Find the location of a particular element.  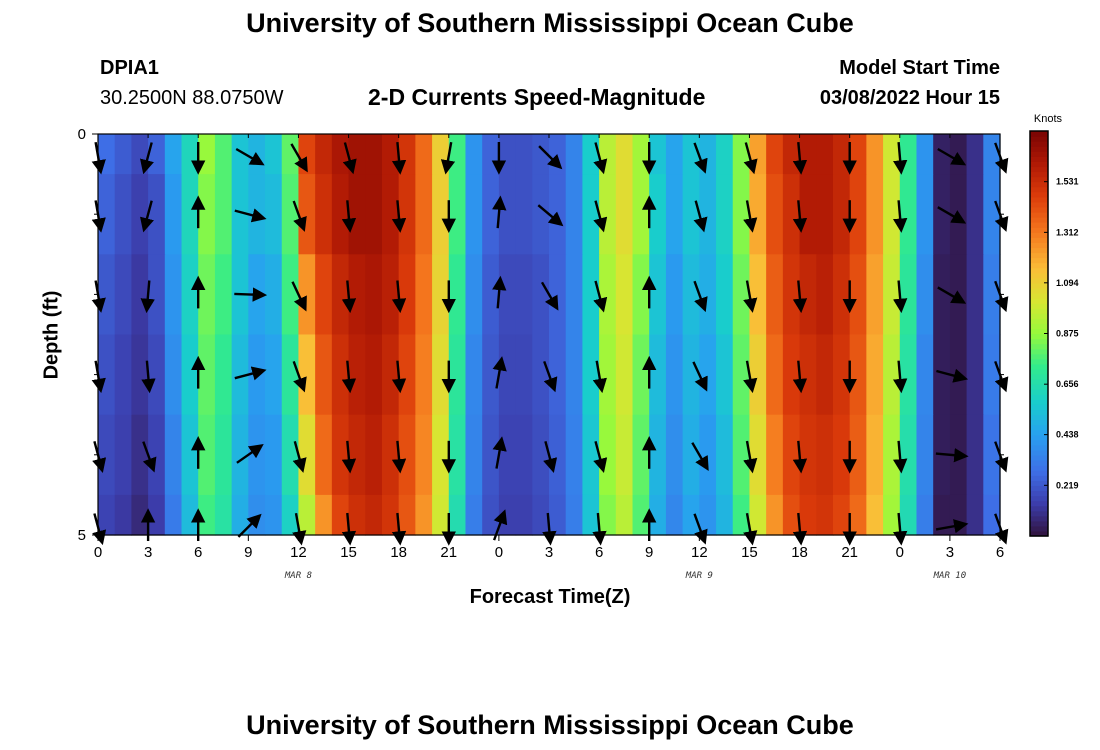

model-start-label: Model Start Time is located at coordinates (919, 68).